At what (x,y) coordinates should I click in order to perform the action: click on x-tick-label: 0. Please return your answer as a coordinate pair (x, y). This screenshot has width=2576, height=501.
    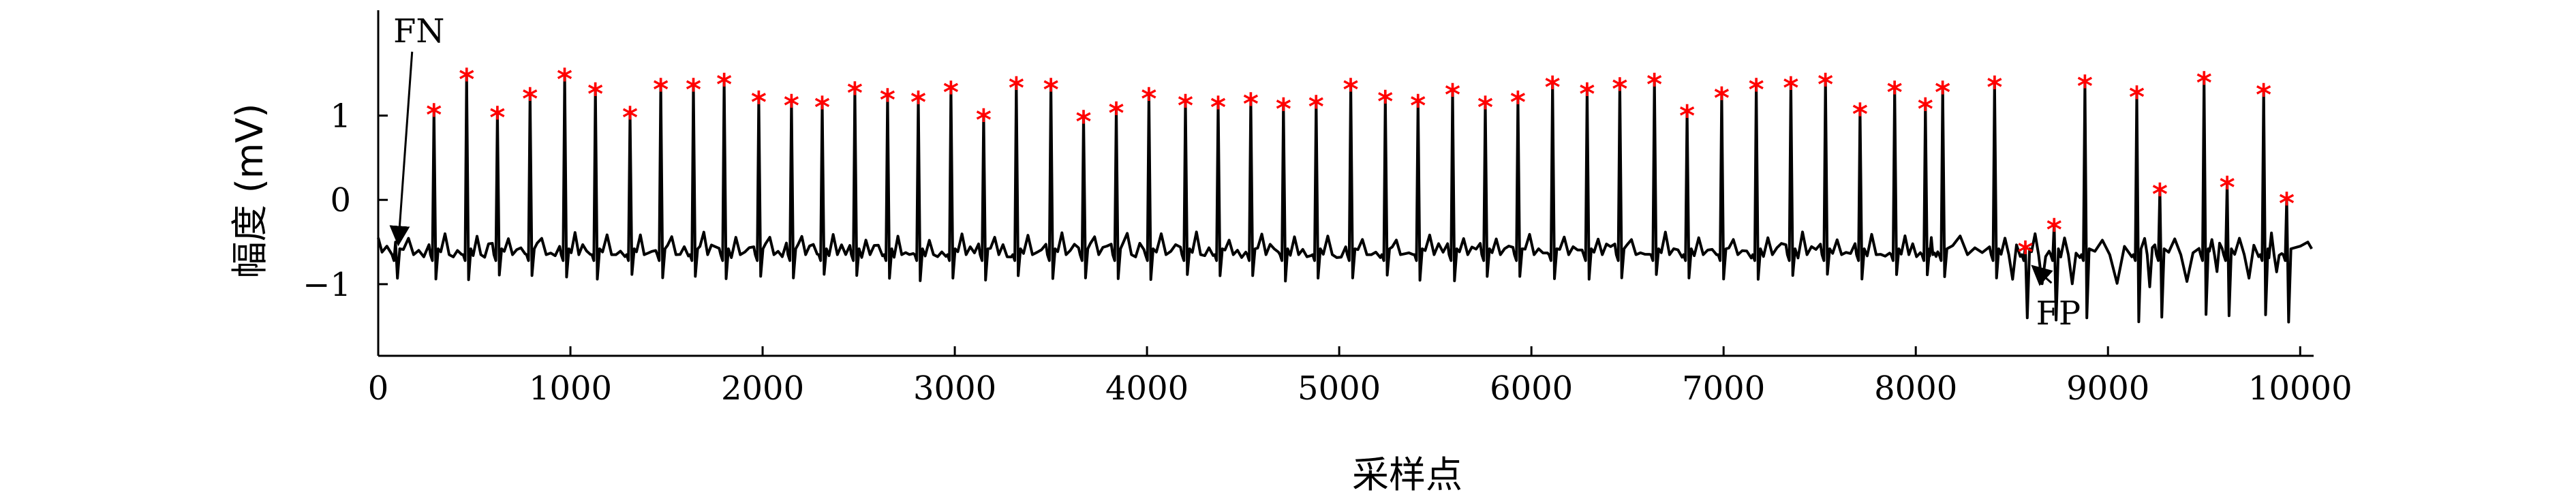
    Looking at the image, I should click on (379, 388).